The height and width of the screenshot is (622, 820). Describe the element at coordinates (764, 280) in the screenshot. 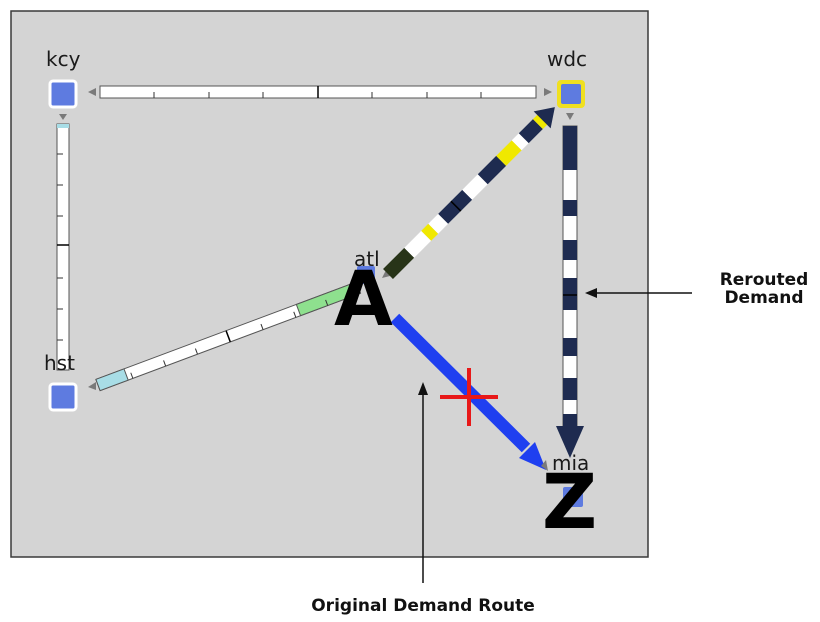

I see `callout-rerouted-line1: Rerouted` at that location.